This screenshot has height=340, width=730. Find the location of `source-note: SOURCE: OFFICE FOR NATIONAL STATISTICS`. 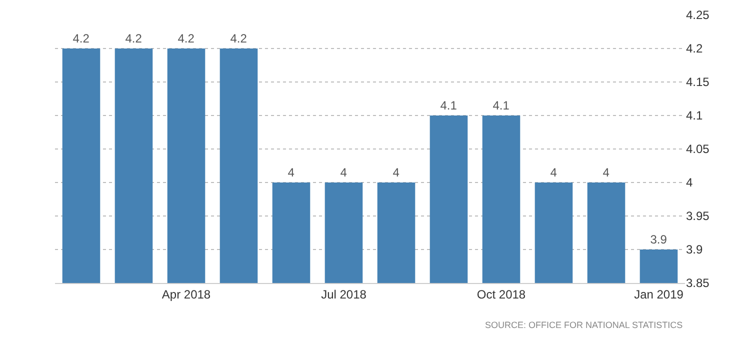

source-note: SOURCE: OFFICE FOR NATIONAL STATISTICS is located at coordinates (584, 325).